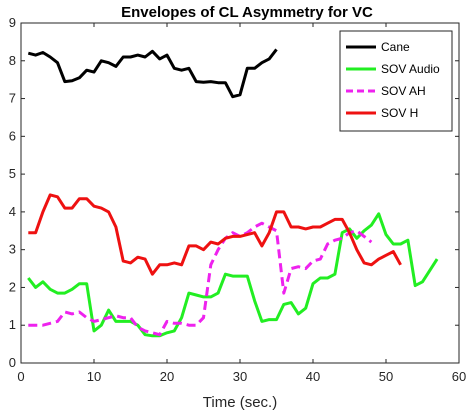  I want to click on x-tick-label: 0, so click(20, 376).